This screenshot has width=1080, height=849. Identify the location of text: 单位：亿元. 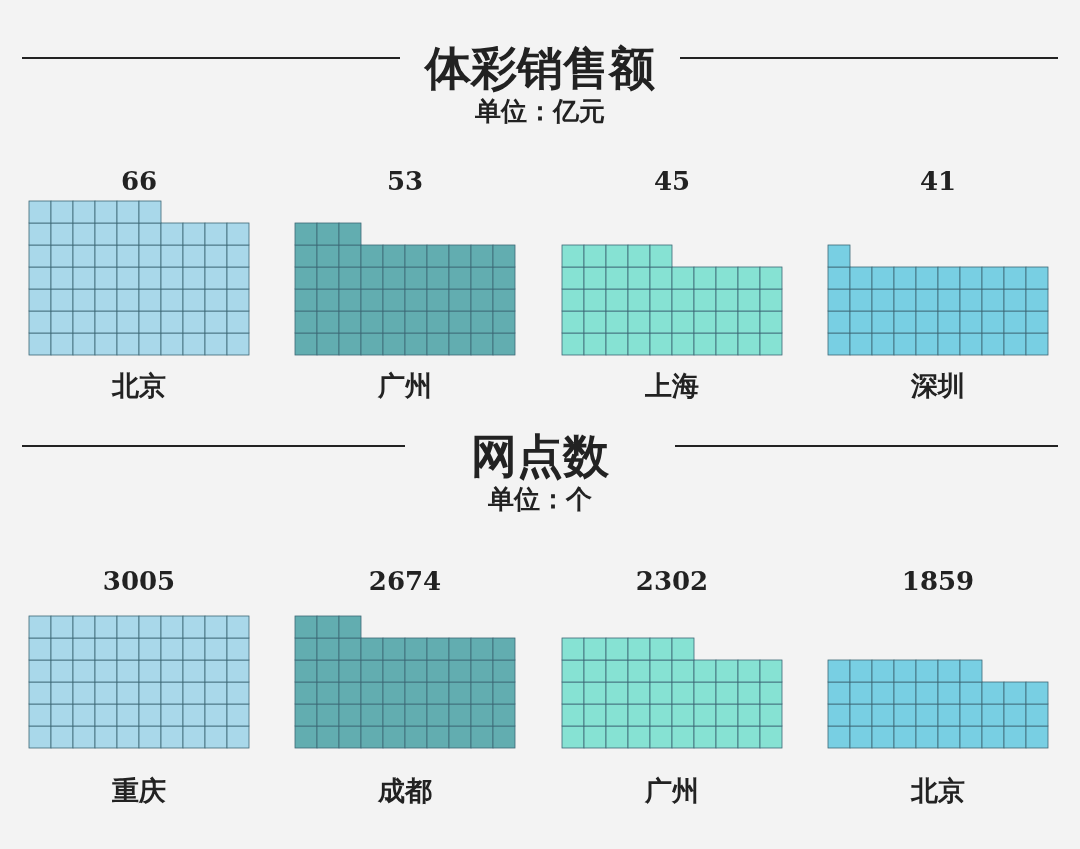
(539, 111).